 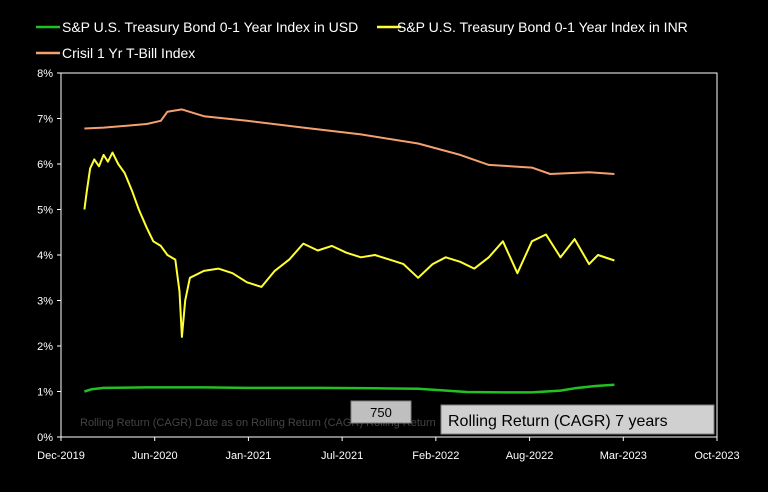 I want to click on x-tick-label: Jan-2021, so click(x=248, y=456).